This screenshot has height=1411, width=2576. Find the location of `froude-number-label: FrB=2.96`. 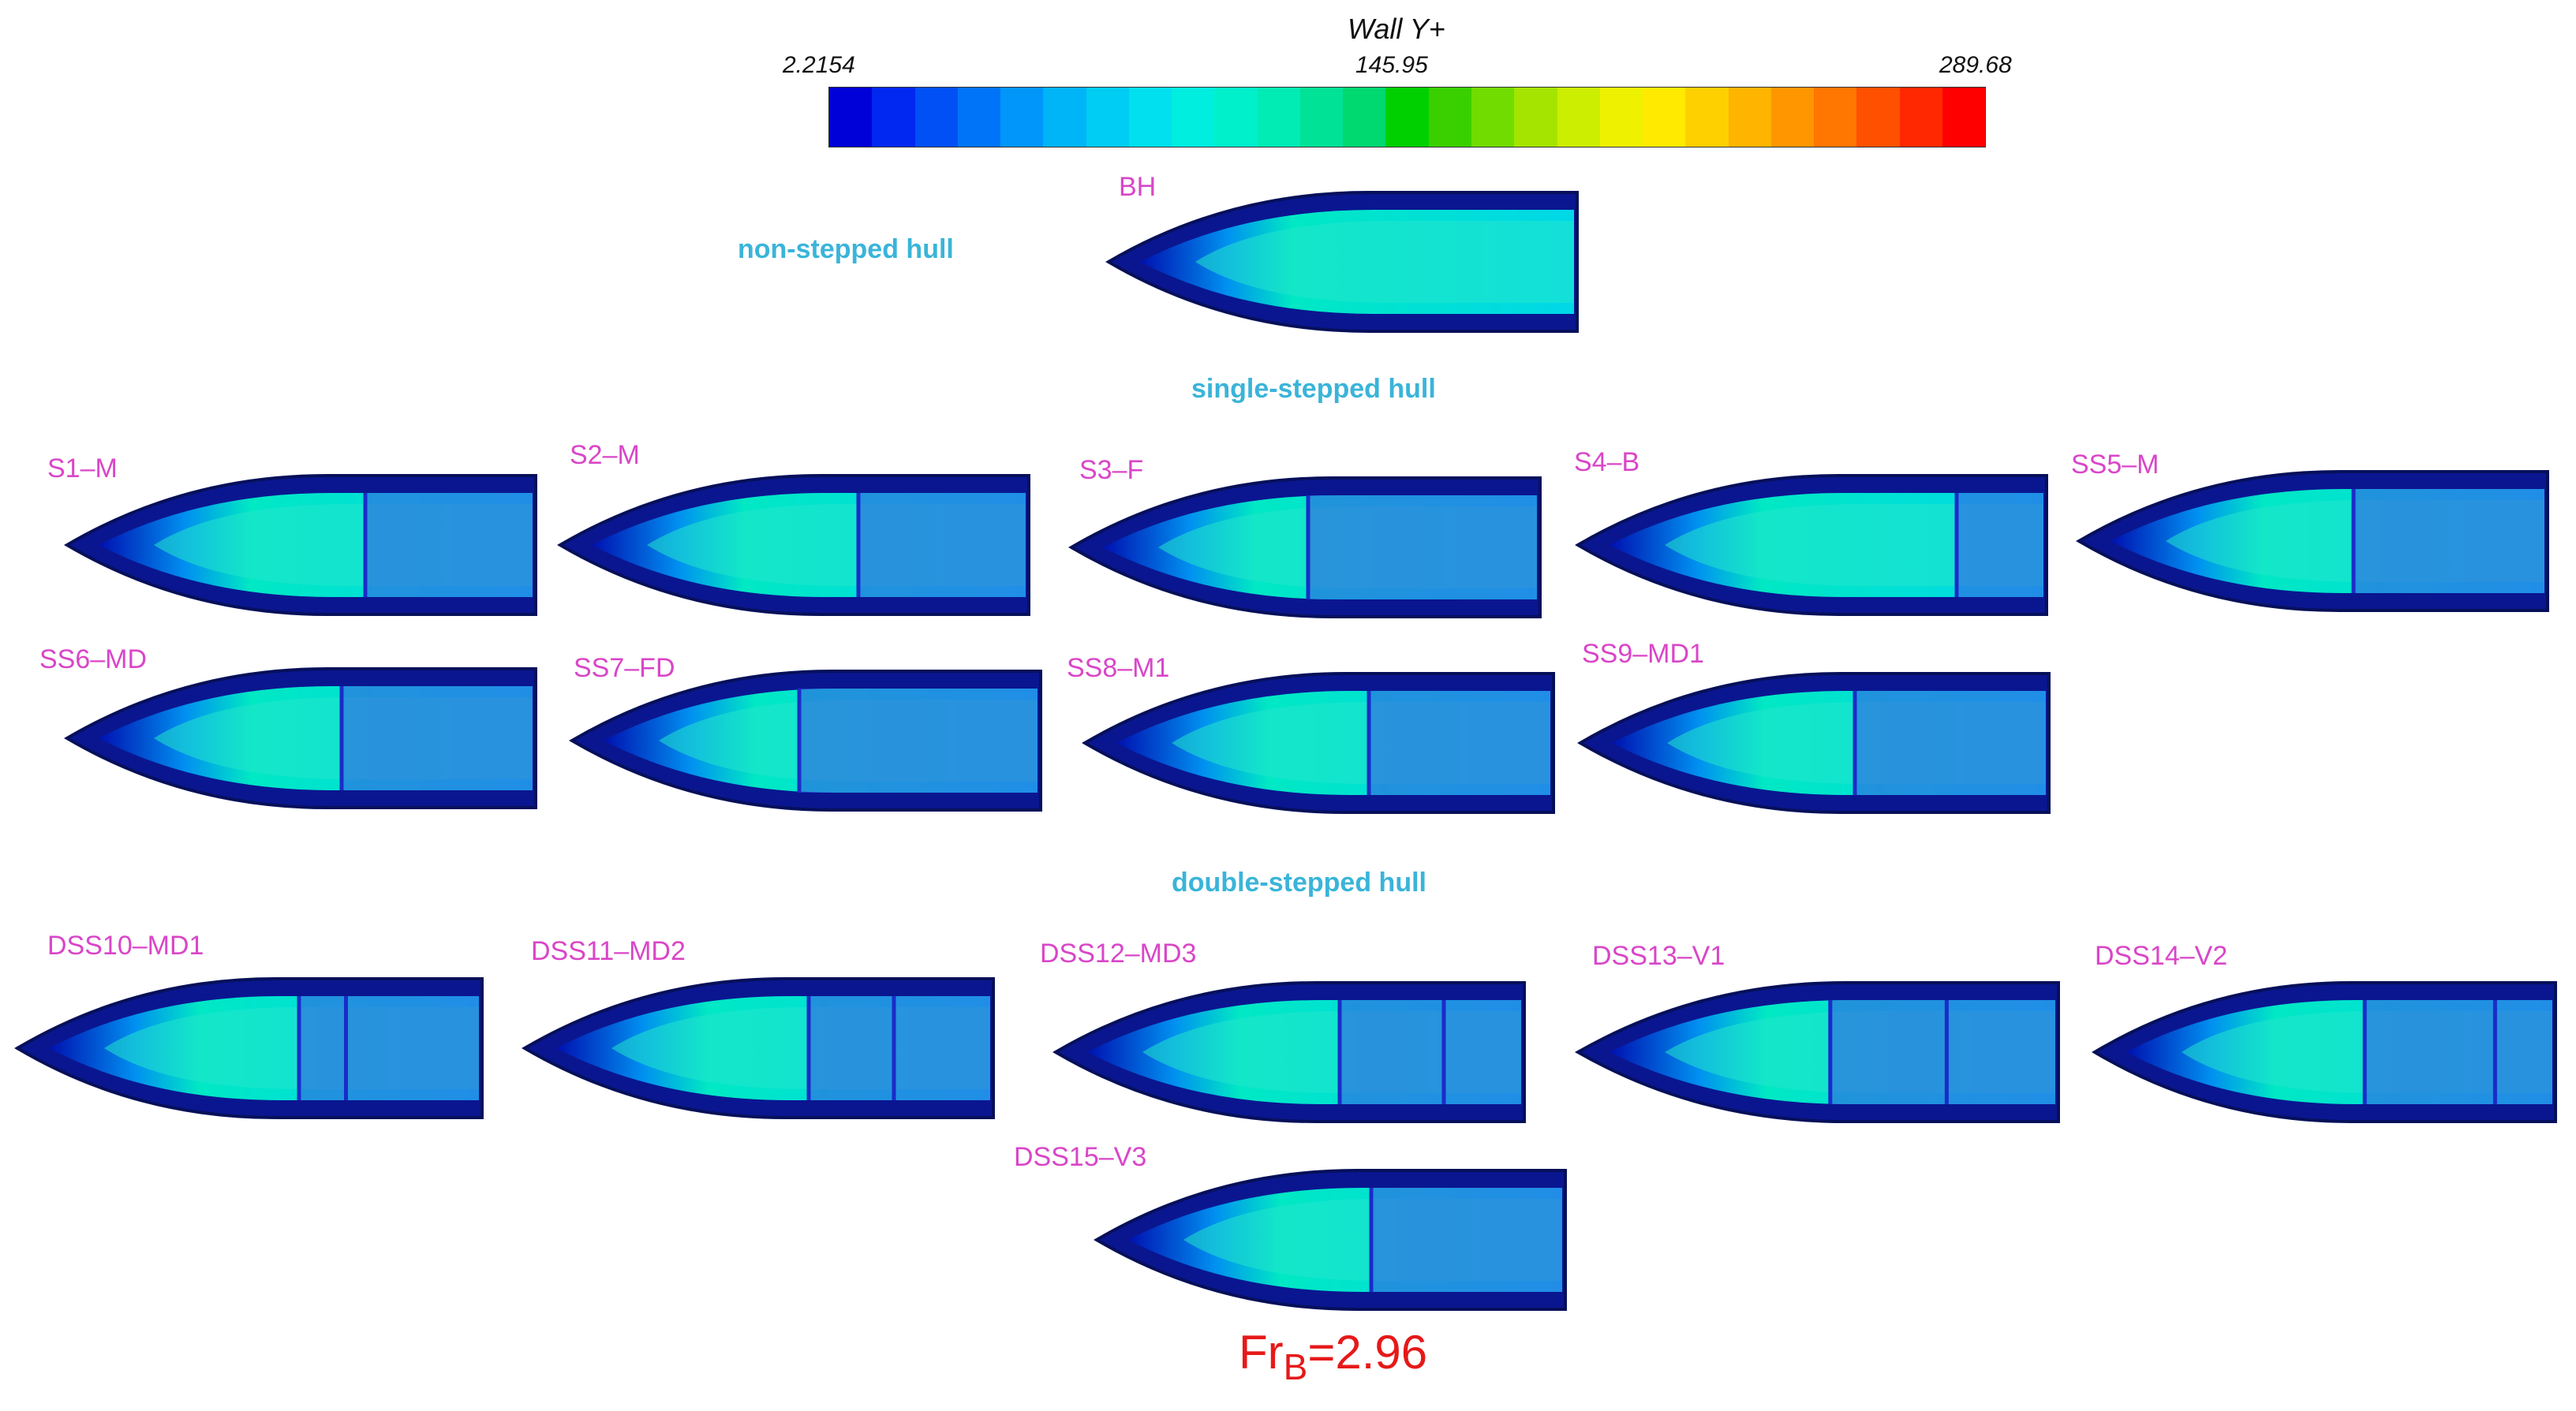

froude-number-label: FrB=2.96 is located at coordinates (1333, 1356).